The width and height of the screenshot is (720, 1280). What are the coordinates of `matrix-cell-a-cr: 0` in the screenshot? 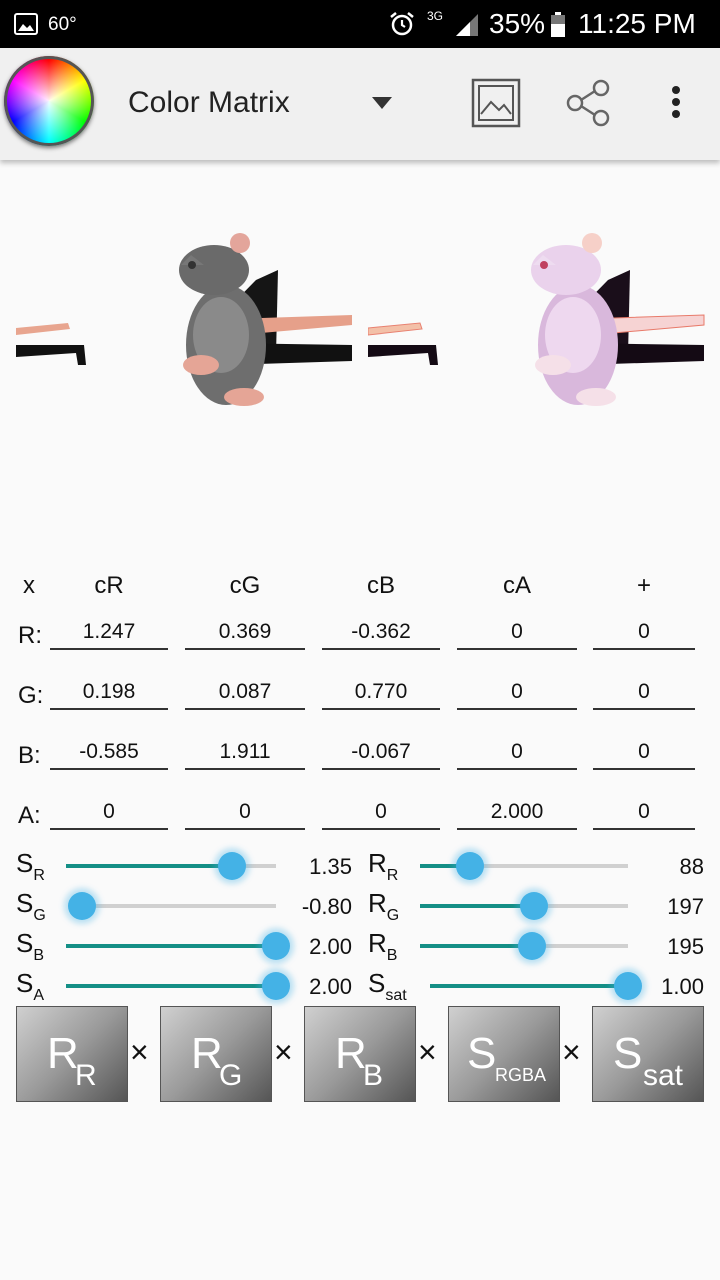 It's located at (109, 814).